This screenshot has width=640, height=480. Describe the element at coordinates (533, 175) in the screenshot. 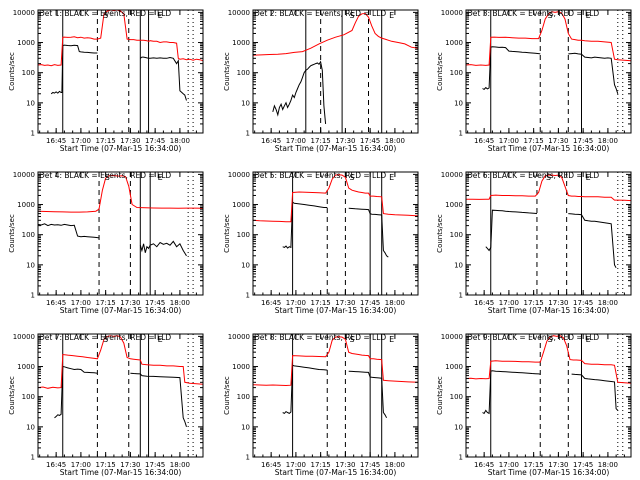

I see `panel-title: Det 6: BLACK = Events, RED = LLD` at that location.